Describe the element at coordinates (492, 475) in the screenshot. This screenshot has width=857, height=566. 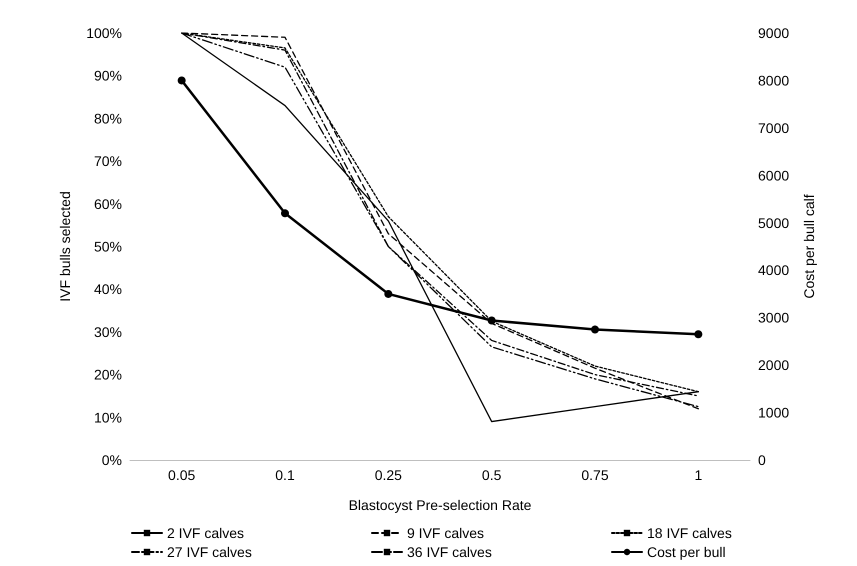
I see `x-tick-label: 0.5` at that location.